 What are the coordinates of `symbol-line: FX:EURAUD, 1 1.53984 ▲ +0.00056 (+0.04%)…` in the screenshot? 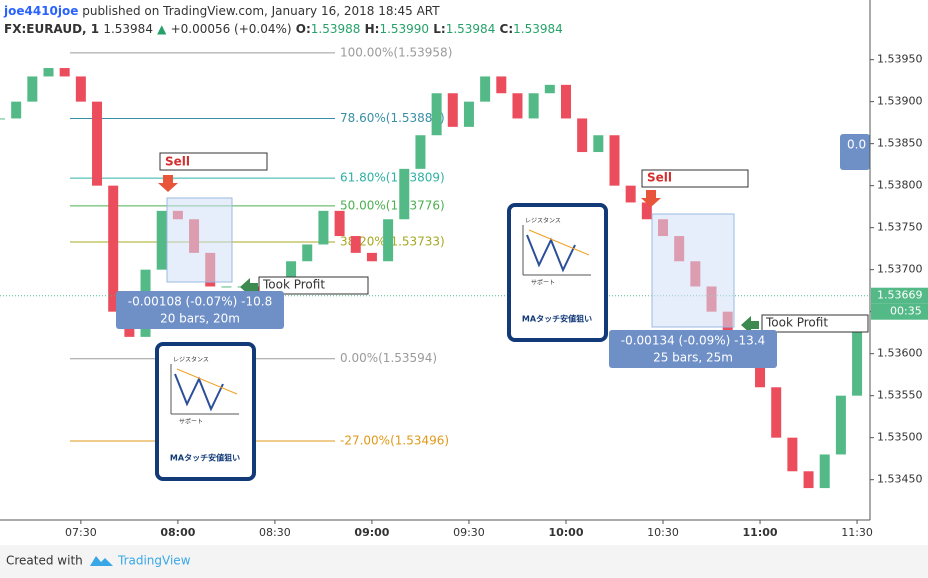 It's located at (283, 29).